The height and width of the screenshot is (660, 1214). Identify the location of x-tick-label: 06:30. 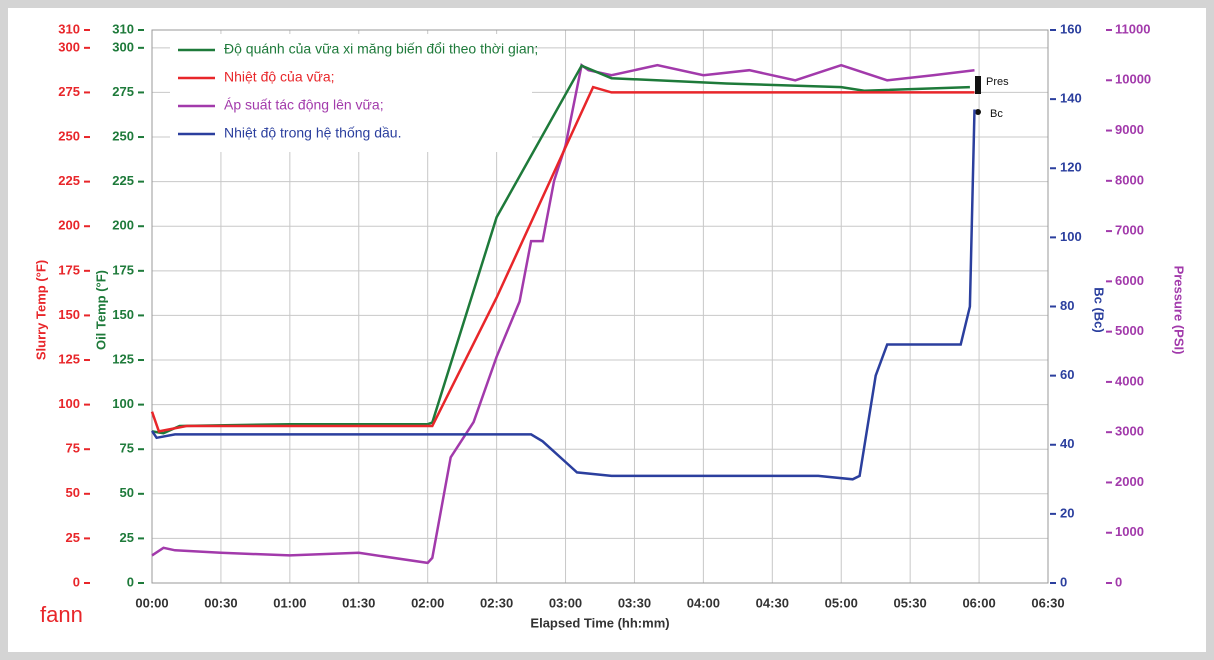
(1047, 602).